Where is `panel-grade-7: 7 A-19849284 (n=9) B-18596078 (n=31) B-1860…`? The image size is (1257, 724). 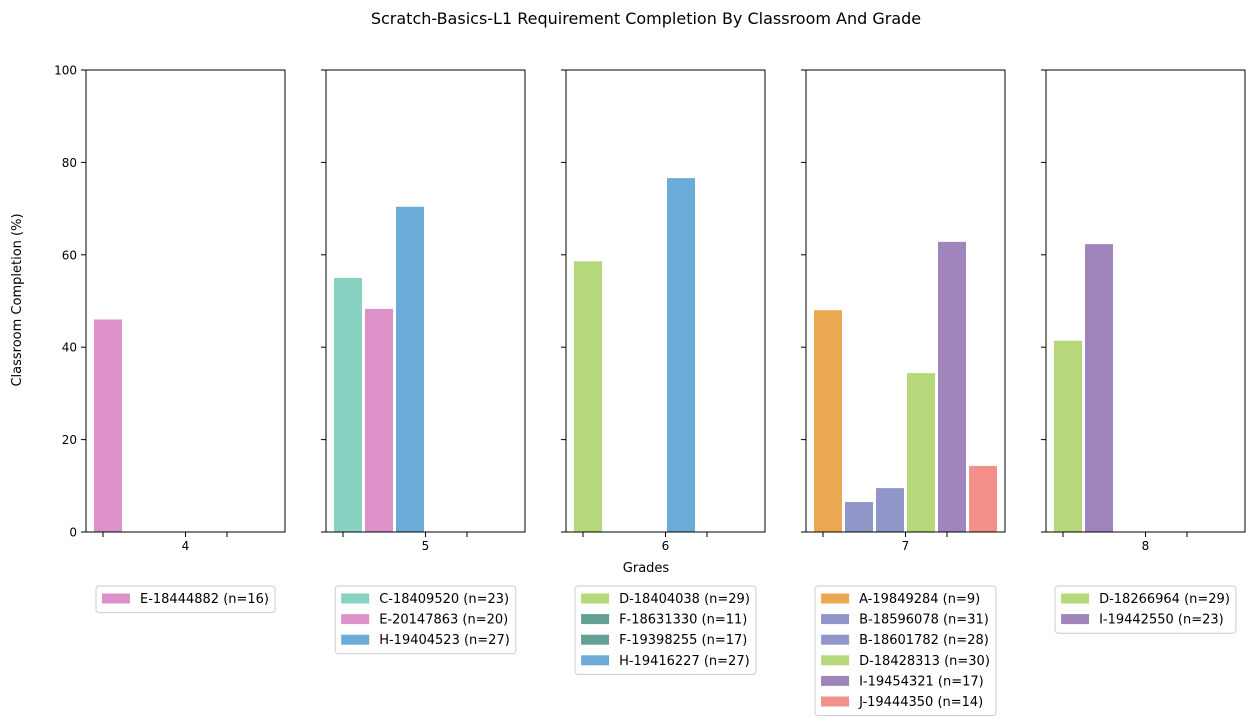 panel-grade-7: 7 A-19849284 (n=9) B-18596078 (n=31) B-1860… is located at coordinates (903, 393).